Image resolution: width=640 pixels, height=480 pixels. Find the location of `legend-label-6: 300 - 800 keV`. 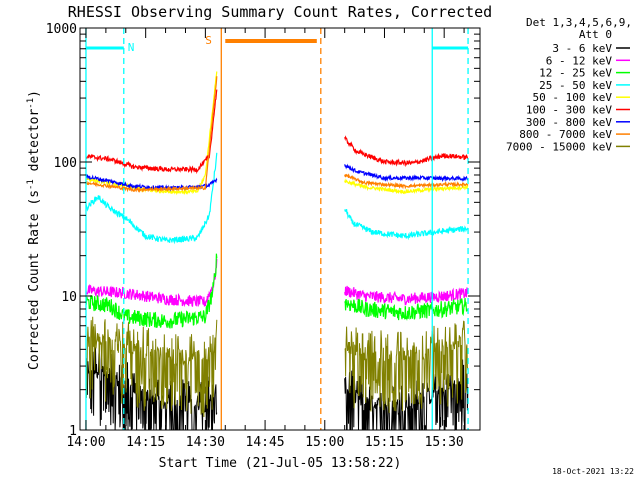

legend-label-6: 300 - 800 keV is located at coordinates (569, 122).